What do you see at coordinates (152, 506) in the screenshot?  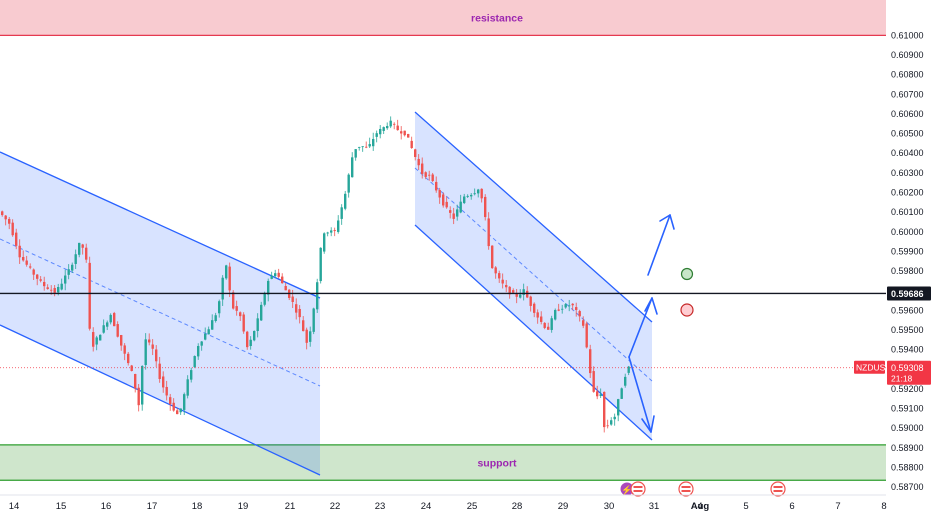 I see `time-tick-label: 17` at bounding box center [152, 506].